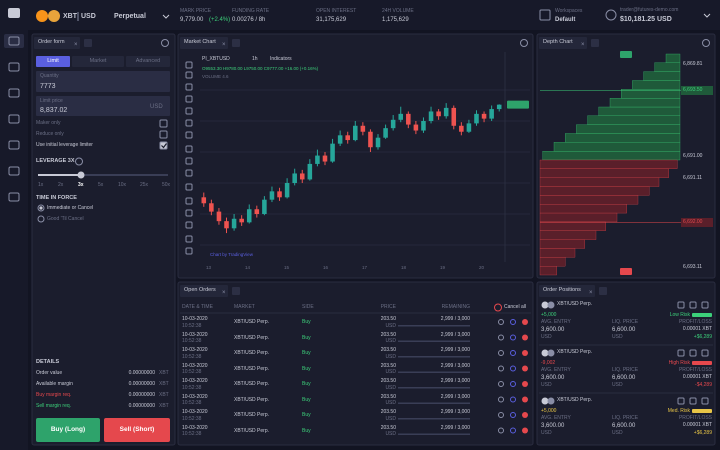 This screenshot has height=450, width=720. I want to click on limit-input, so click(103, 106).